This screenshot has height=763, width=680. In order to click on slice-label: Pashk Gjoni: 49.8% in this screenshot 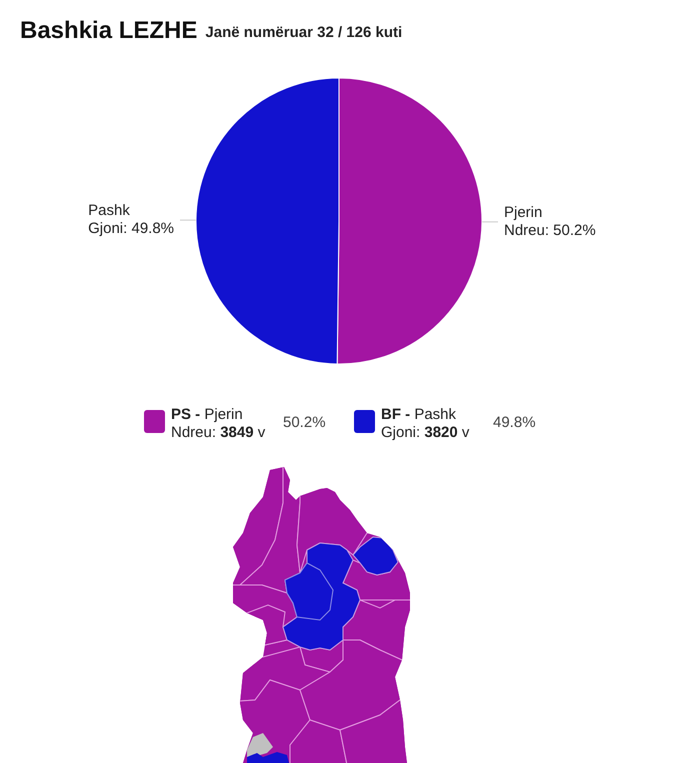, I will do `click(131, 220)`.